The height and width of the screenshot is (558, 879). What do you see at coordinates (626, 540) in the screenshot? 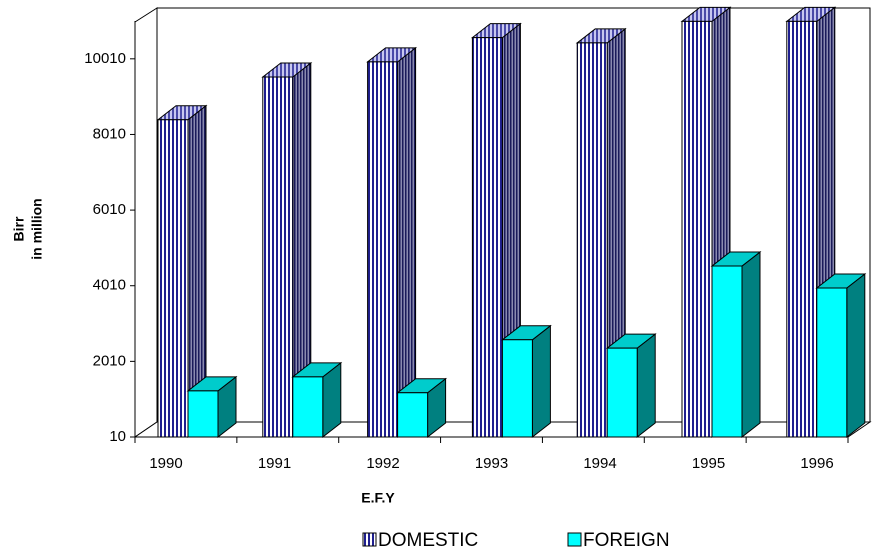
I see `legend-label: FOREIGN` at bounding box center [626, 540].